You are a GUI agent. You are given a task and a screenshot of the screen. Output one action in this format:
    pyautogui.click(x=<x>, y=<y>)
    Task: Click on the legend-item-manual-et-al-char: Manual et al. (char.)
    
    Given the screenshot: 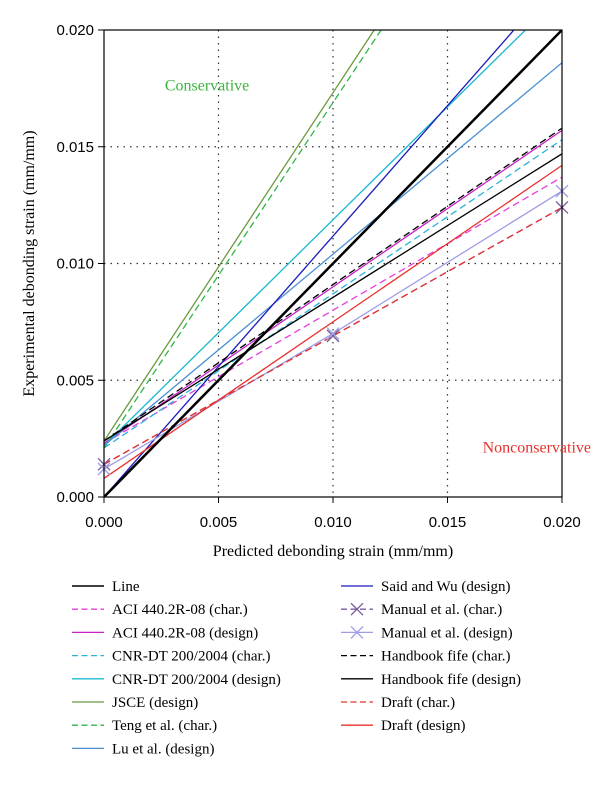 What is the action you would take?
    pyautogui.click(x=421, y=610)
    